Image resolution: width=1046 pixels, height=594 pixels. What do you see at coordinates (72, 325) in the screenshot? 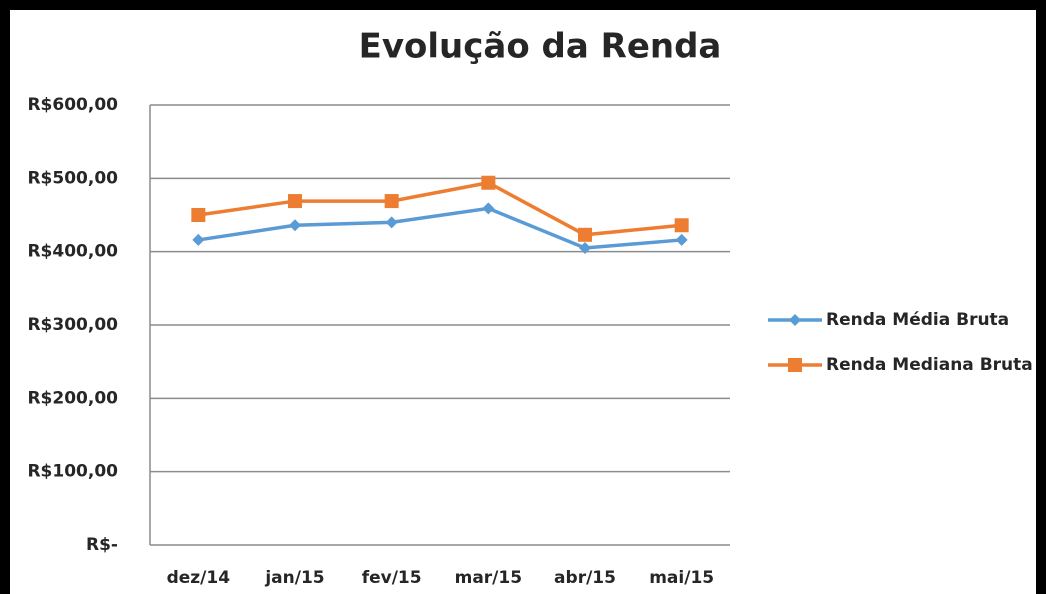
I see `y-tick-label: R$300,00` at bounding box center [72, 325].